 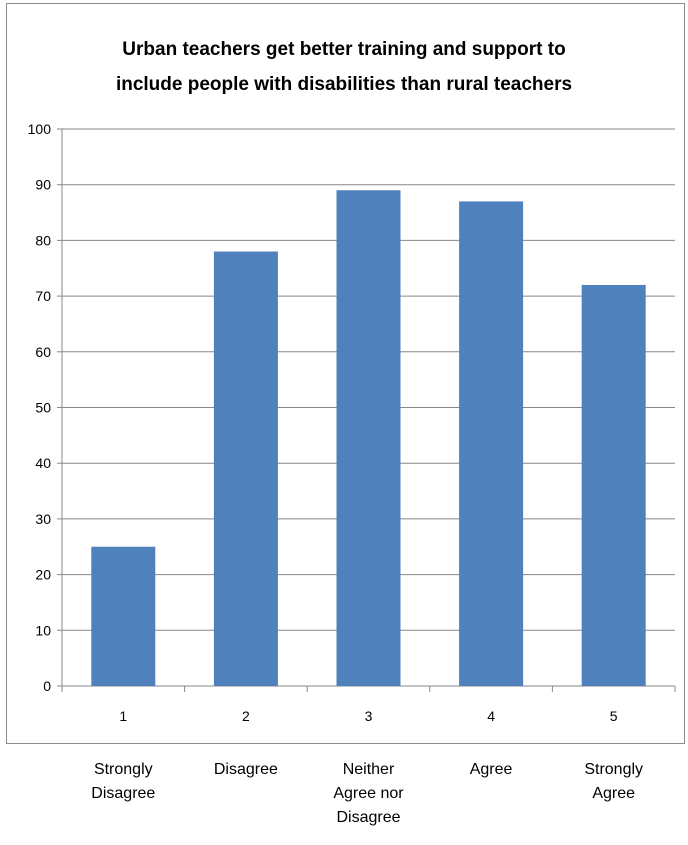 I want to click on y-tick-label: 0, so click(x=47, y=686).